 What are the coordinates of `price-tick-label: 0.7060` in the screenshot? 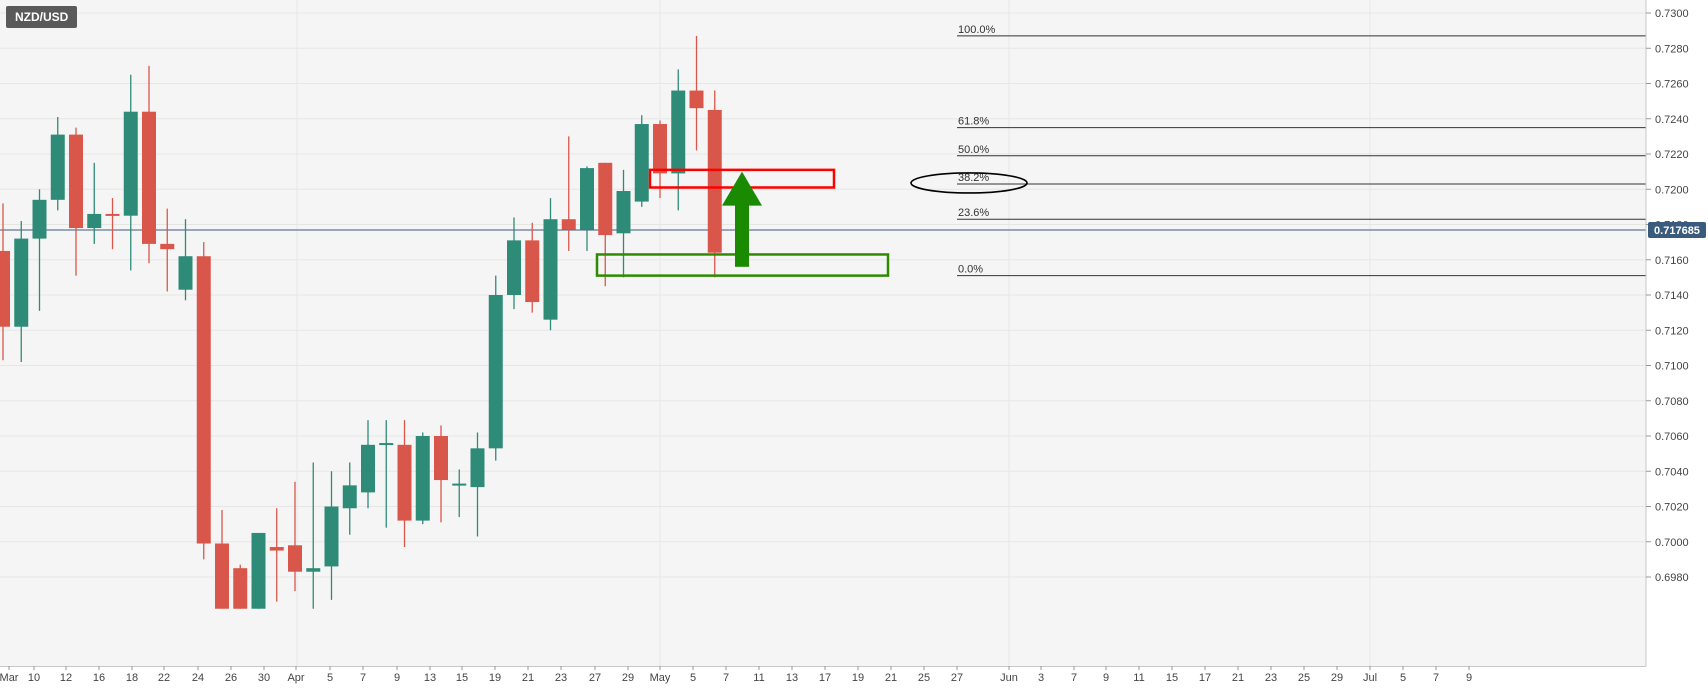 It's located at (1672, 437).